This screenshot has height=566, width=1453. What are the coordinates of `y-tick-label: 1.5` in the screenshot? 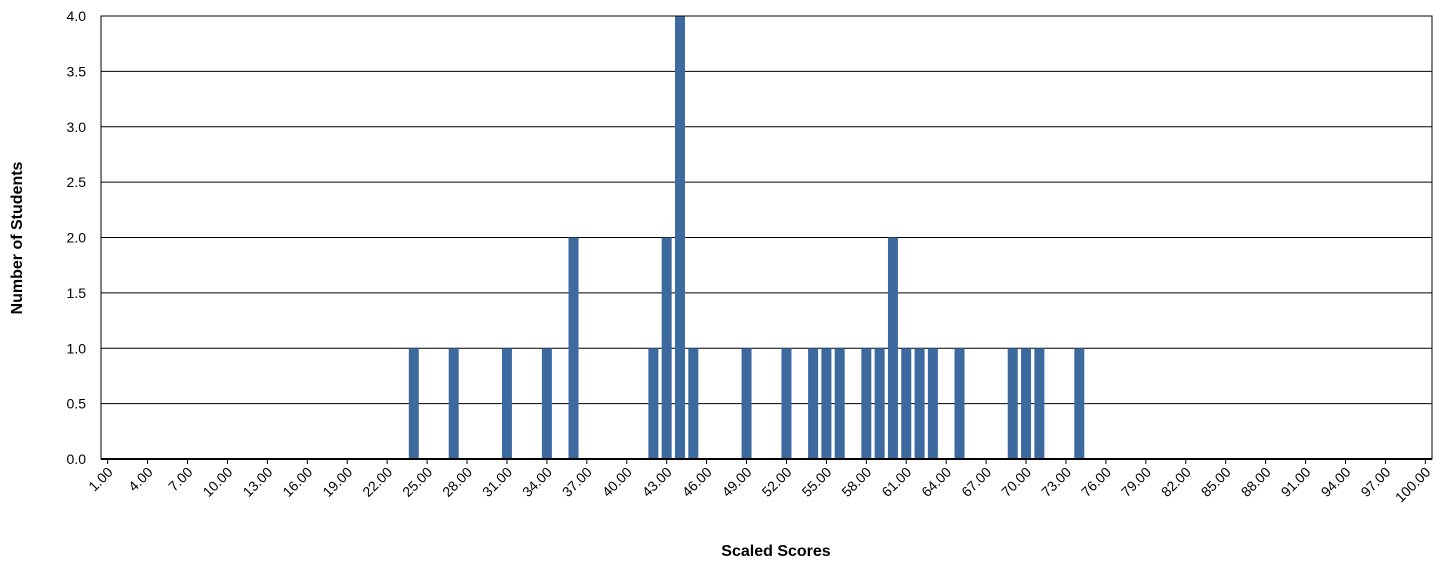 It's located at (77, 293).